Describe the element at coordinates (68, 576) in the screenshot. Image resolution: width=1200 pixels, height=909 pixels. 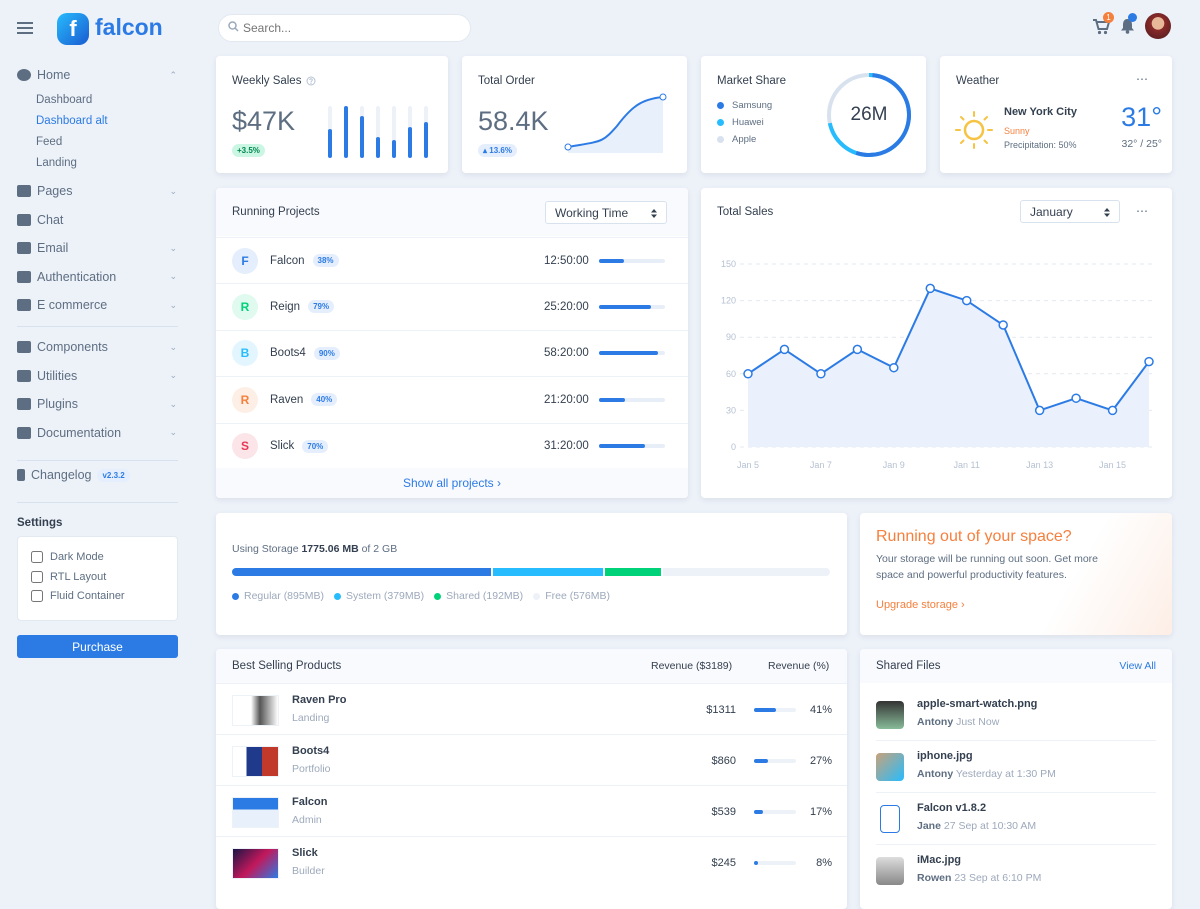
I see `setting-option: RTL Layout` at that location.